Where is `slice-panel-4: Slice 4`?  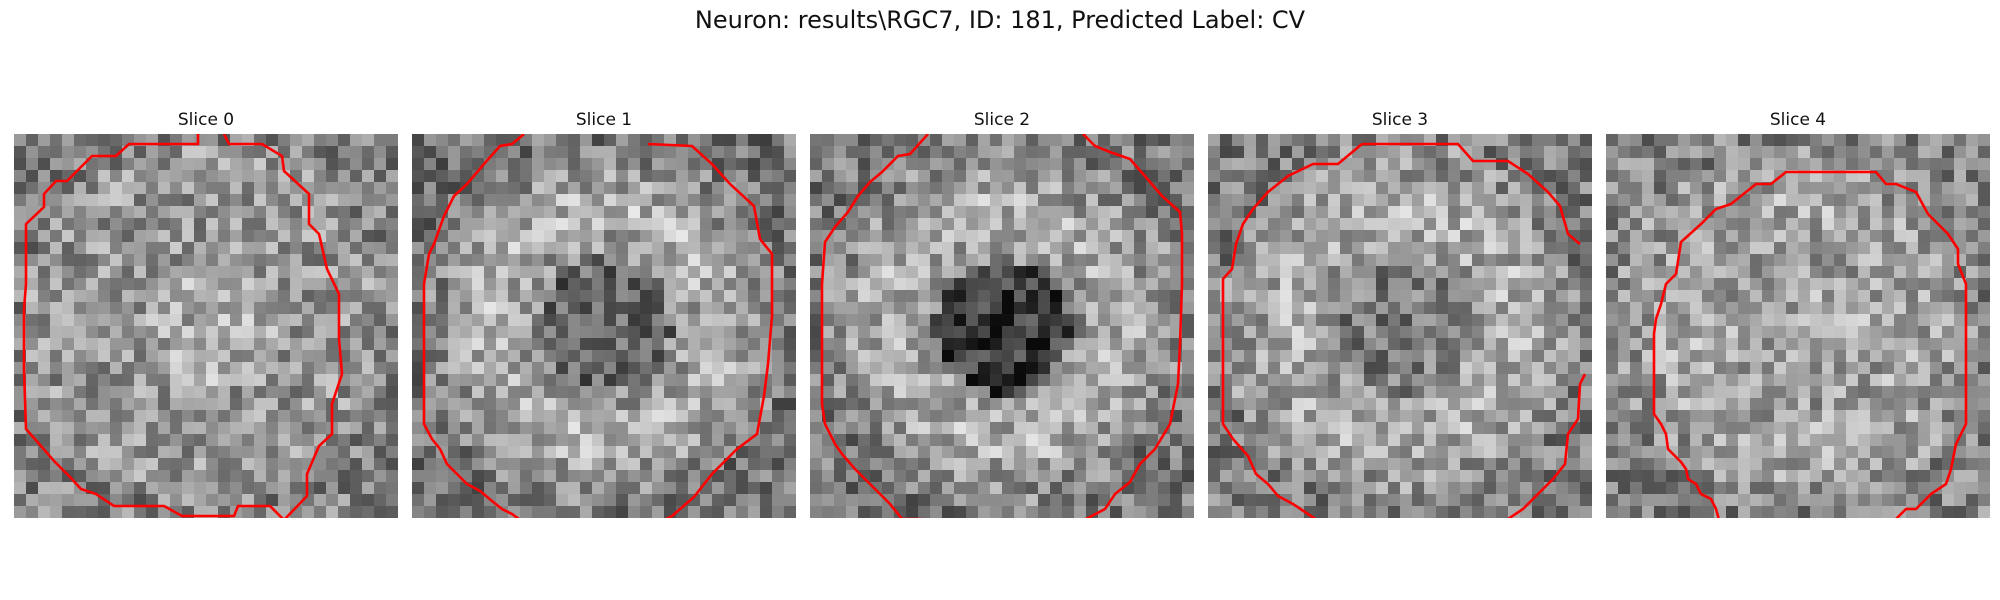
slice-panel-4: Slice 4 is located at coordinates (1798, 313).